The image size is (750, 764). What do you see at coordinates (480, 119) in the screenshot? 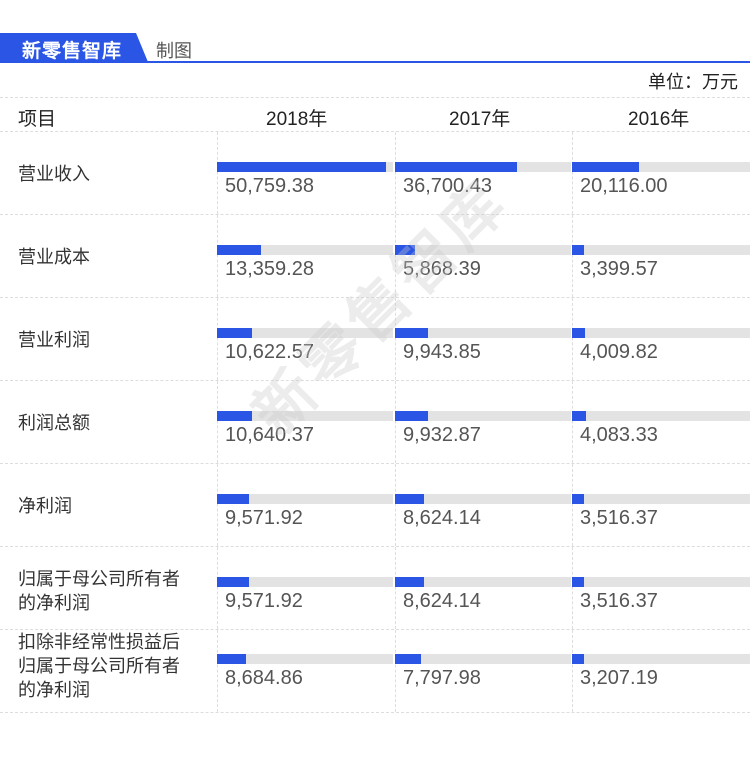
I see `column-header-2017: 2017年` at bounding box center [480, 119].